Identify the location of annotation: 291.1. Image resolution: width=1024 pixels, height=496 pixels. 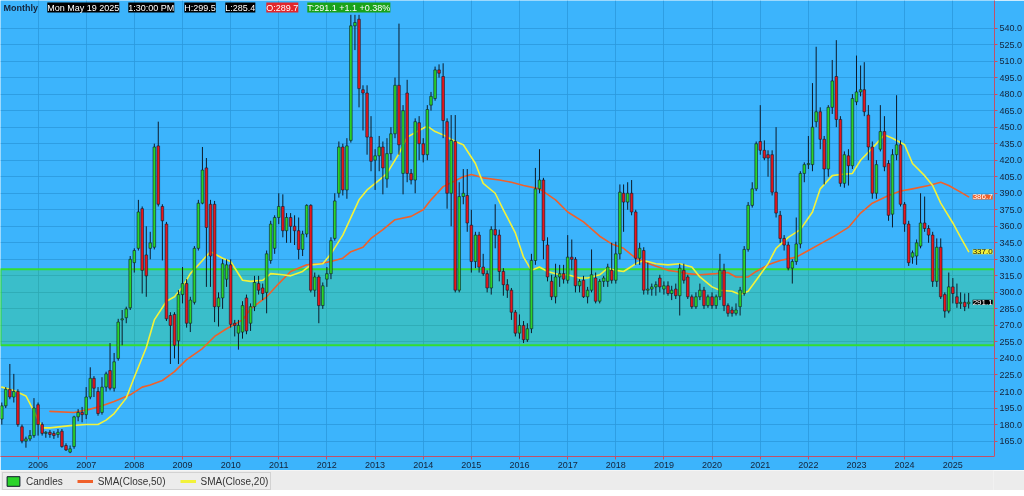
(983, 302).